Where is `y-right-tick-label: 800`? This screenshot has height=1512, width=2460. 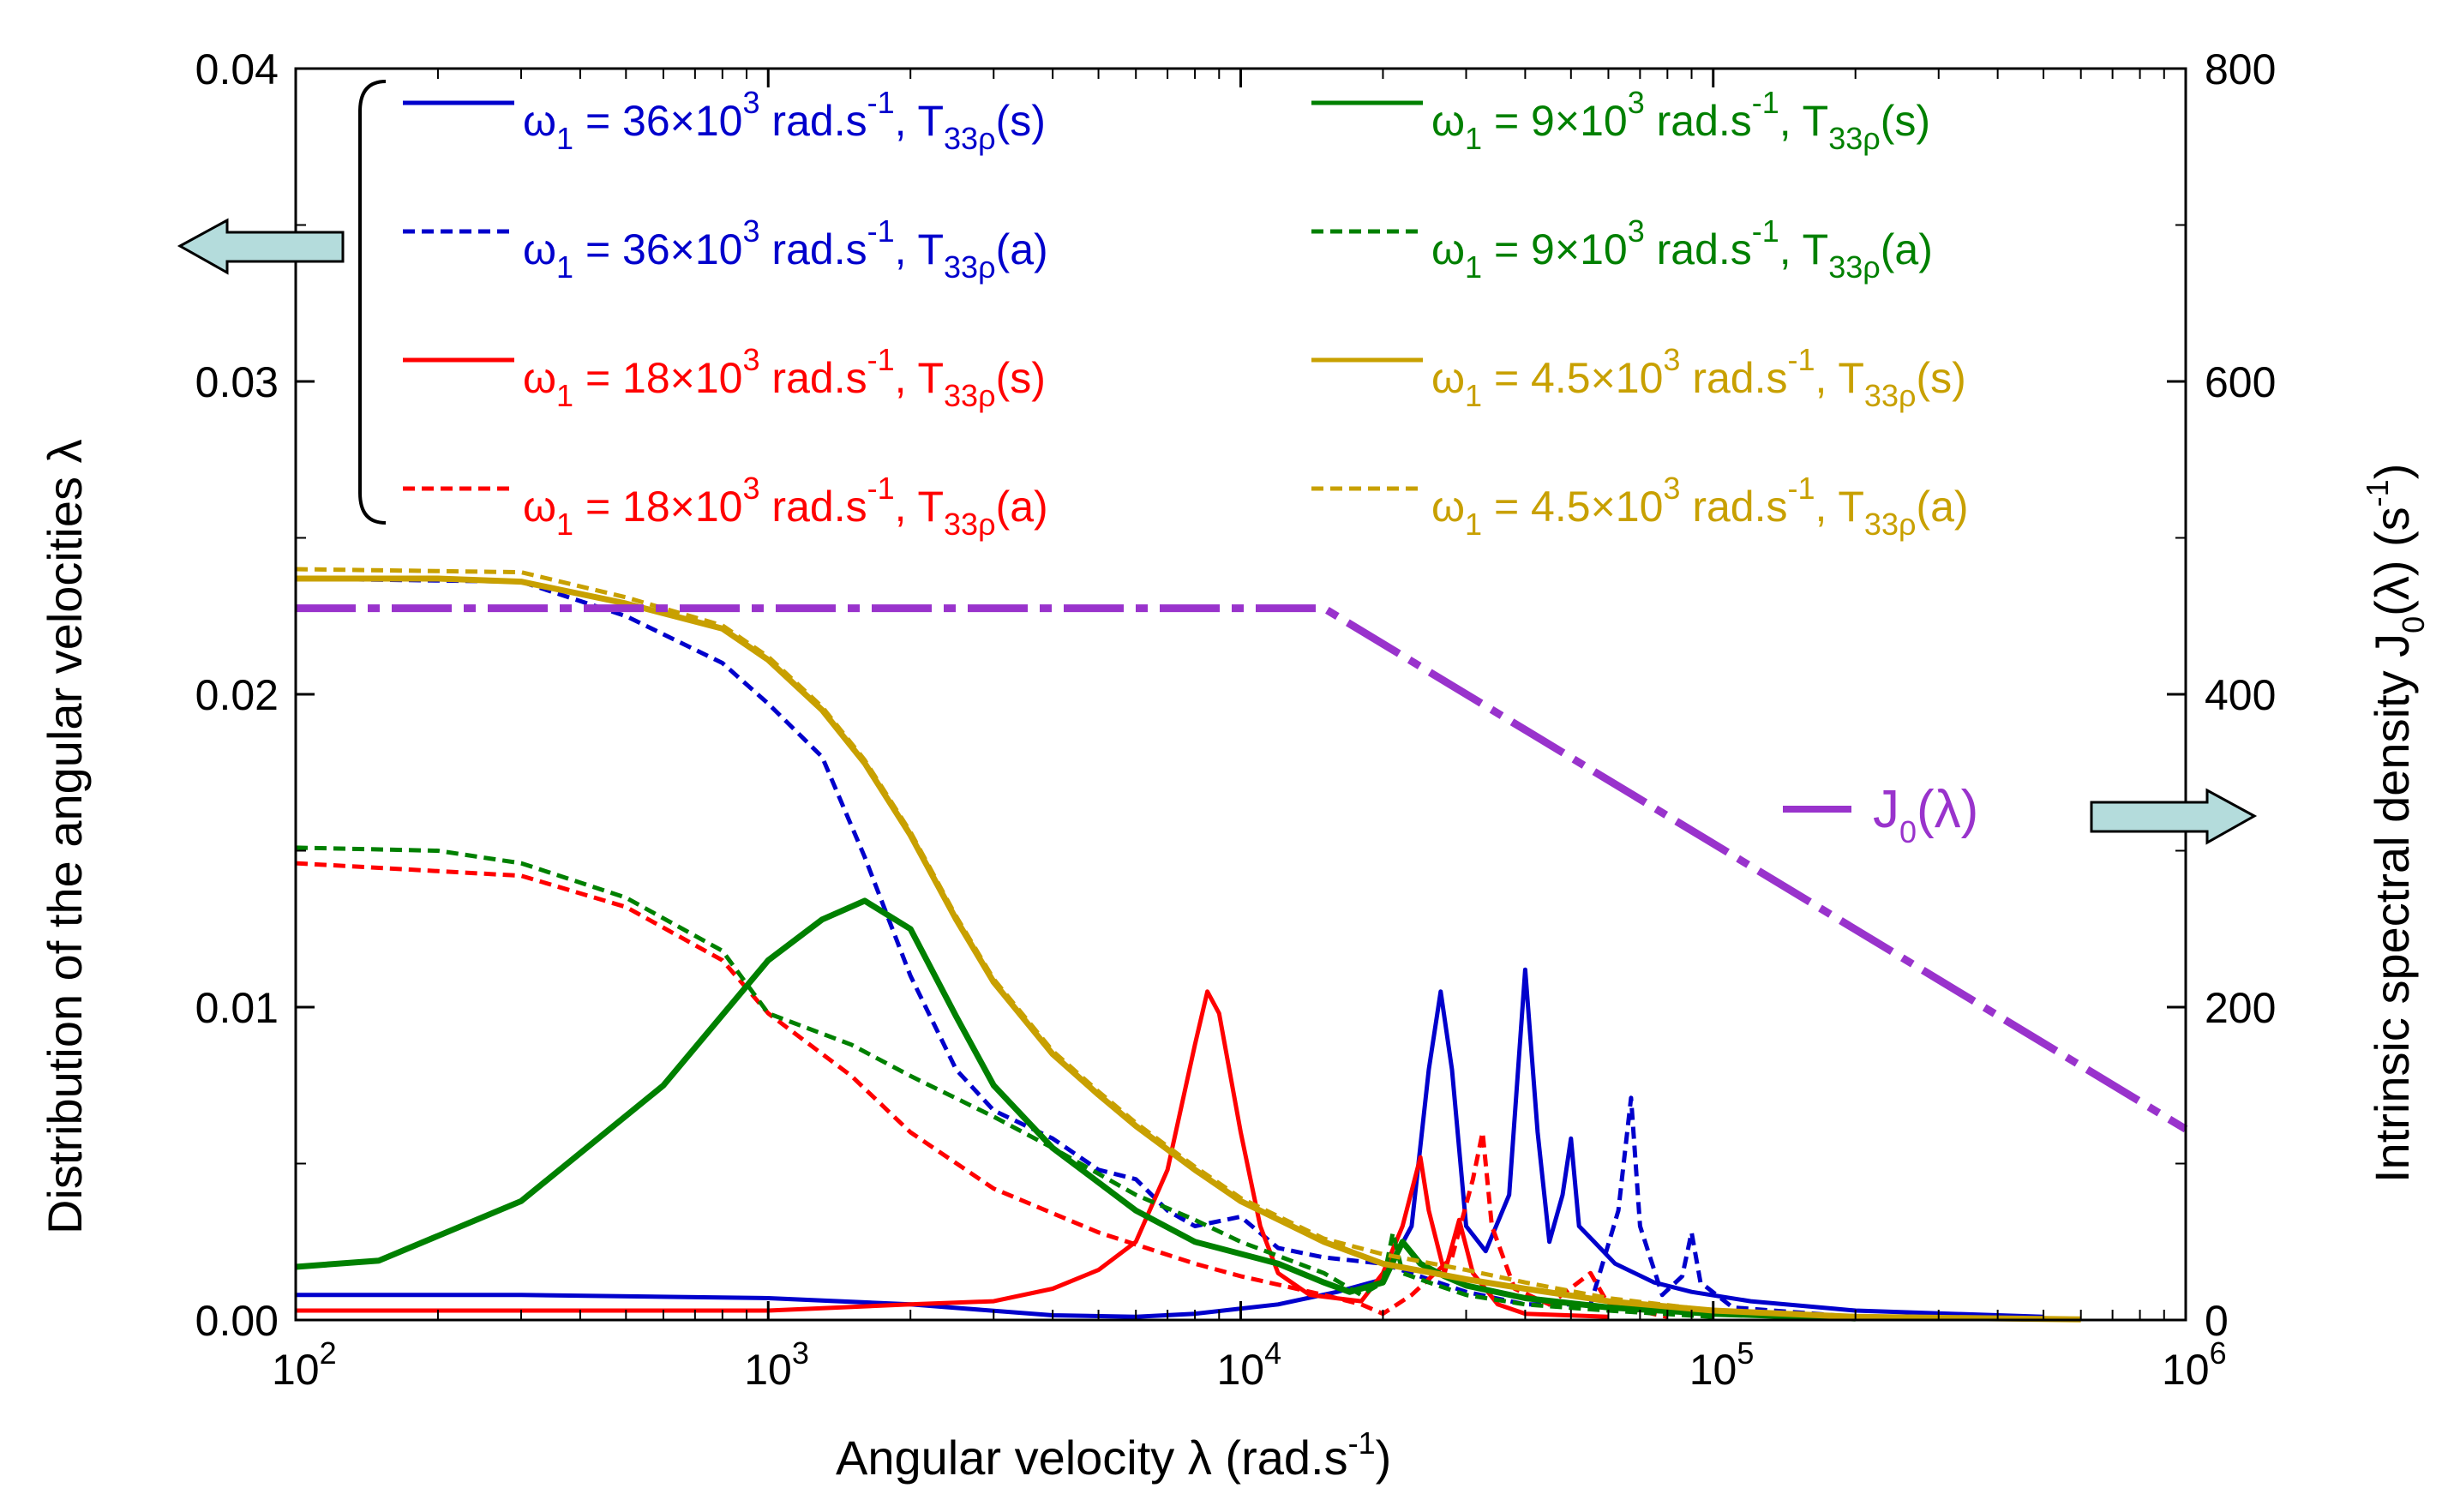
y-right-tick-label: 800 is located at coordinates (2240, 69).